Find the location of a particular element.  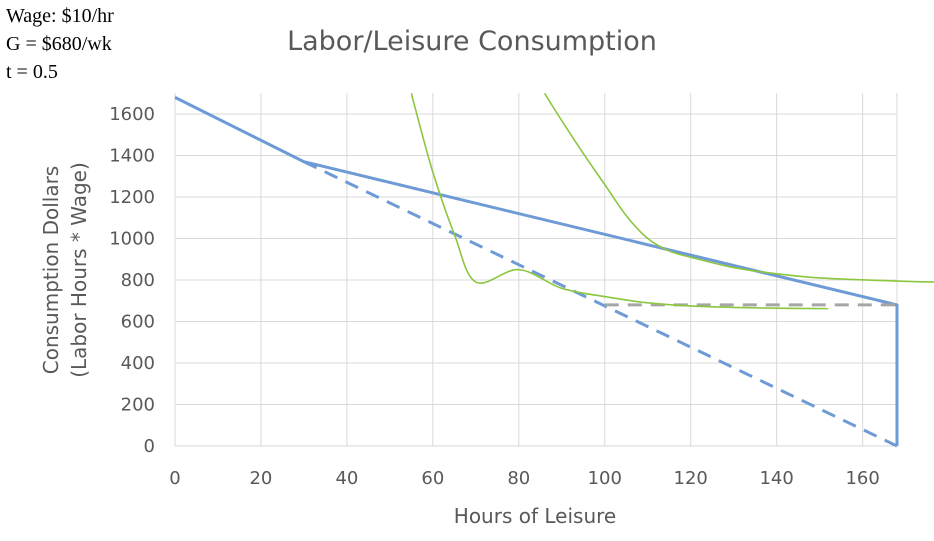

x-tick-label-0: 0 is located at coordinates (174, 478).